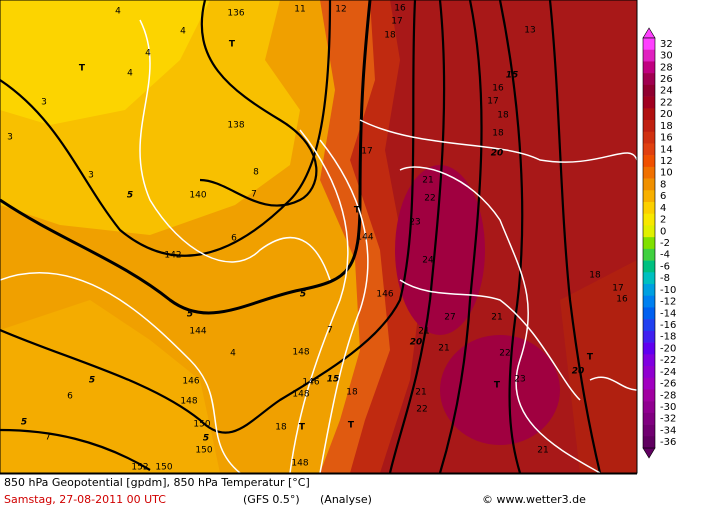 Image resolution: width=704 pixels, height=513 pixels. I want to click on map-label: 146, so click(310, 383).